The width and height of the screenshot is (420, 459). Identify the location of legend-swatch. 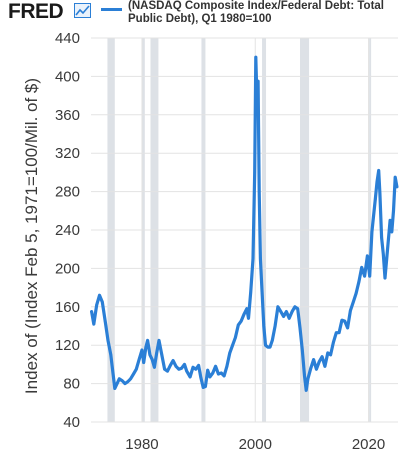
(111, 9).